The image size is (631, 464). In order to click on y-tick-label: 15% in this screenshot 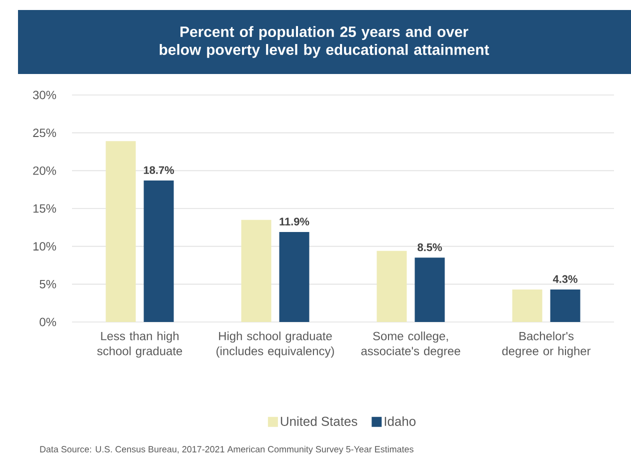, I will do `click(44, 208)`.